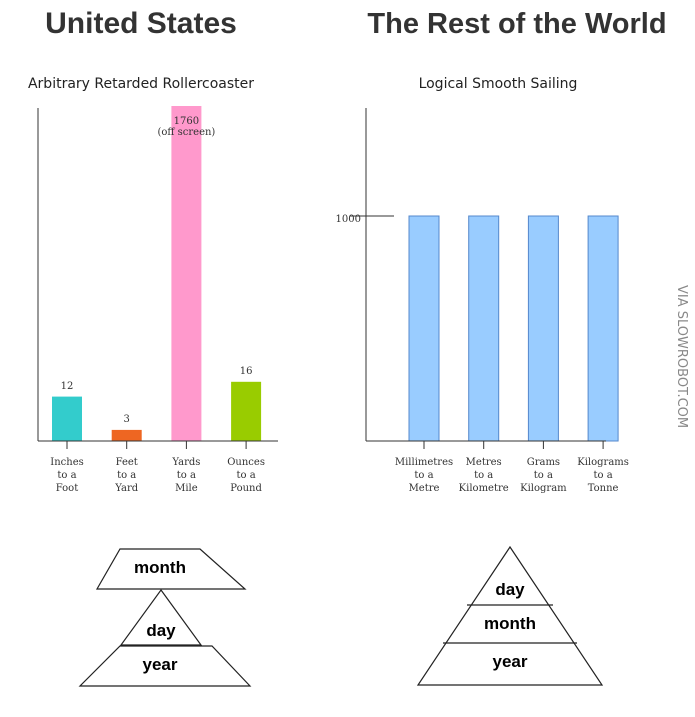 The width and height of the screenshot is (695, 717). Describe the element at coordinates (127, 475) in the screenshot. I see `x-tick-label: Feet to a Yard` at that location.